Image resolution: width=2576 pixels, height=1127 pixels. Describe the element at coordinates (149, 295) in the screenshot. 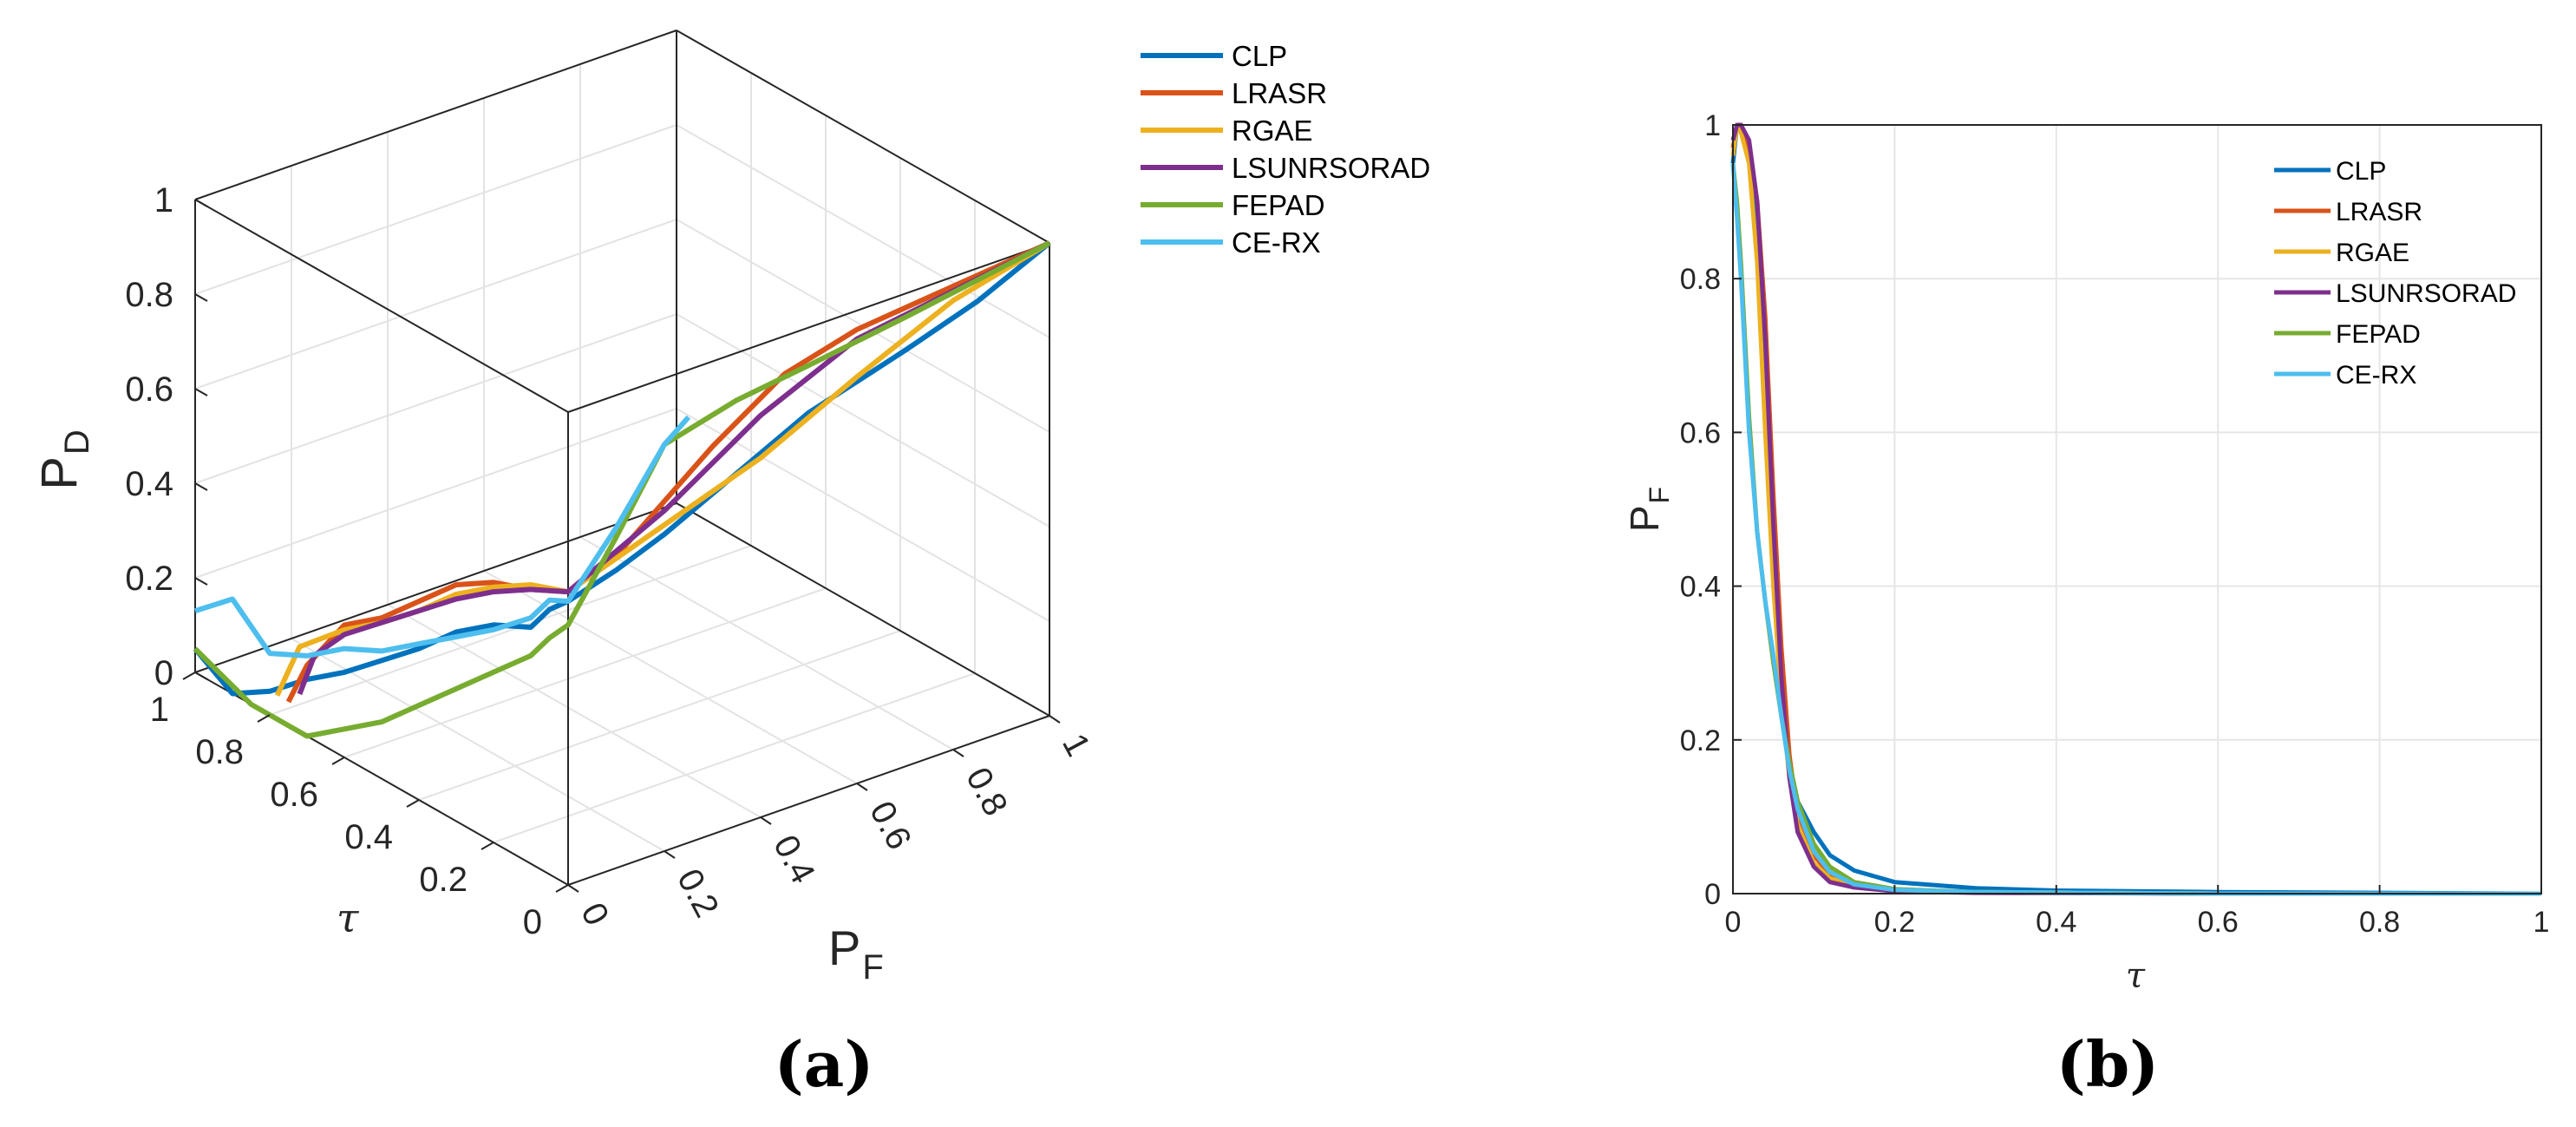

I see `z-tick-label: 0.8` at that location.